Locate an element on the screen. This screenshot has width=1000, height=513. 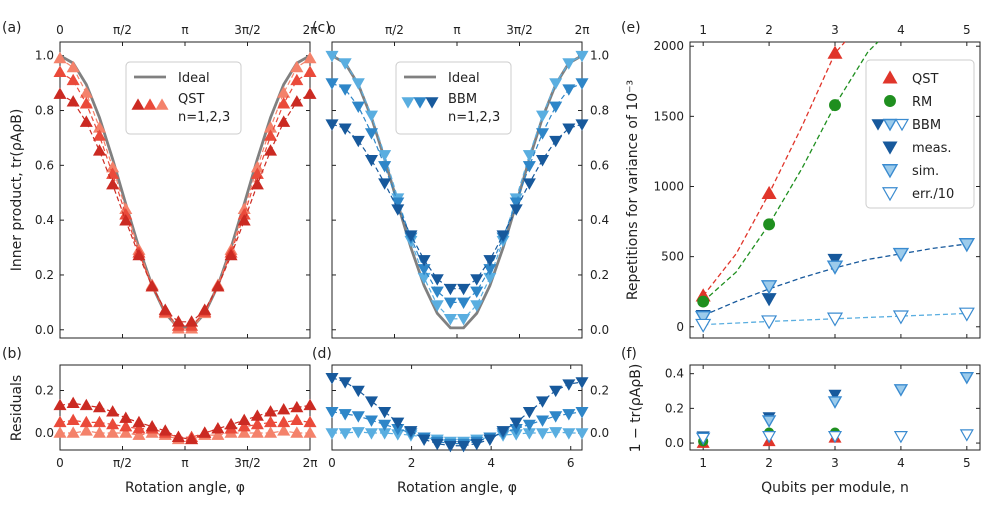
panel-a-ytick-label: 0.8 is located at coordinates (44, 111).